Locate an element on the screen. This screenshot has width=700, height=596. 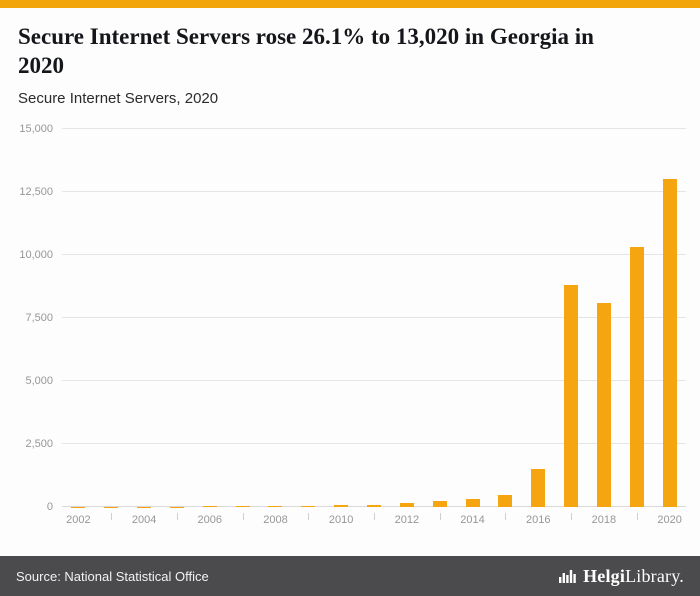
y-axis-label: 2,500 is located at coordinates (39, 443).